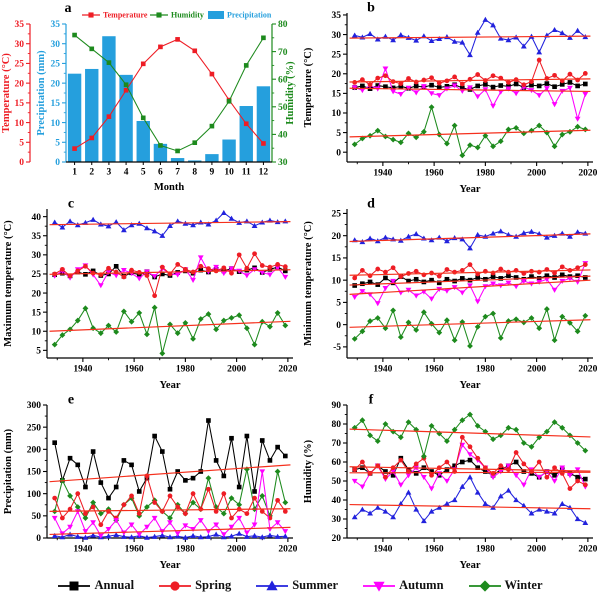 The image size is (600, 600). What do you see at coordinates (371, 8) in the screenshot?
I see `svg-text: b` at bounding box center [371, 8].